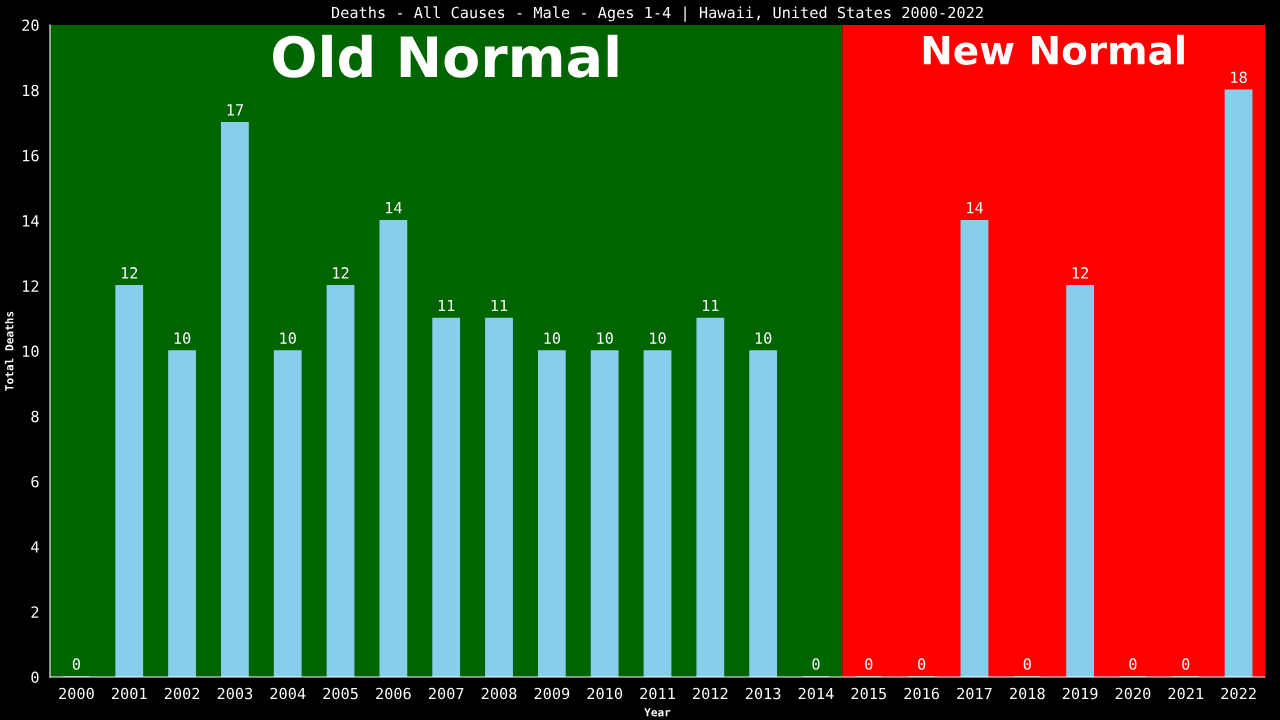 This screenshot has height=720, width=1280. I want to click on x-tick-label: 2009, so click(552, 693).